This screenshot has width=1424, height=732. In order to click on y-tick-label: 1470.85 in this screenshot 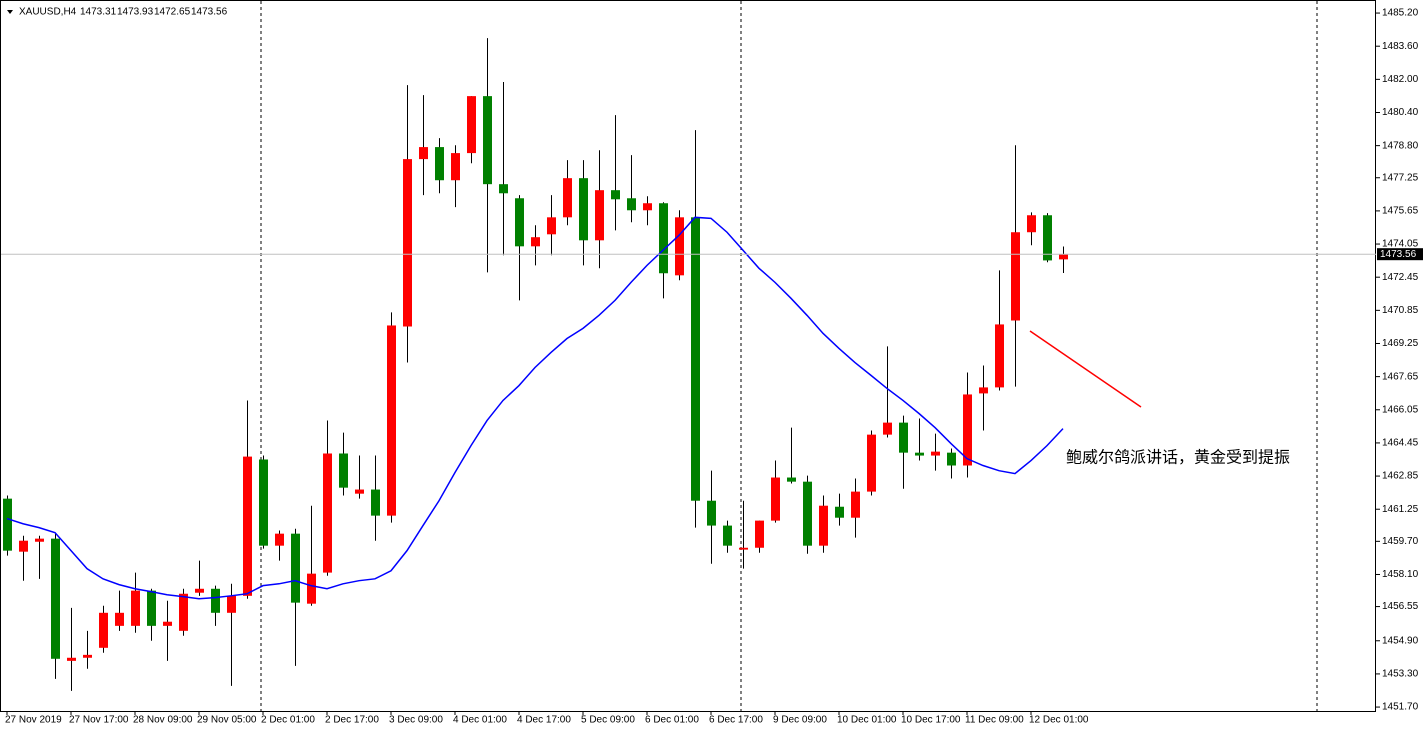, I will do `click(1400, 310)`.